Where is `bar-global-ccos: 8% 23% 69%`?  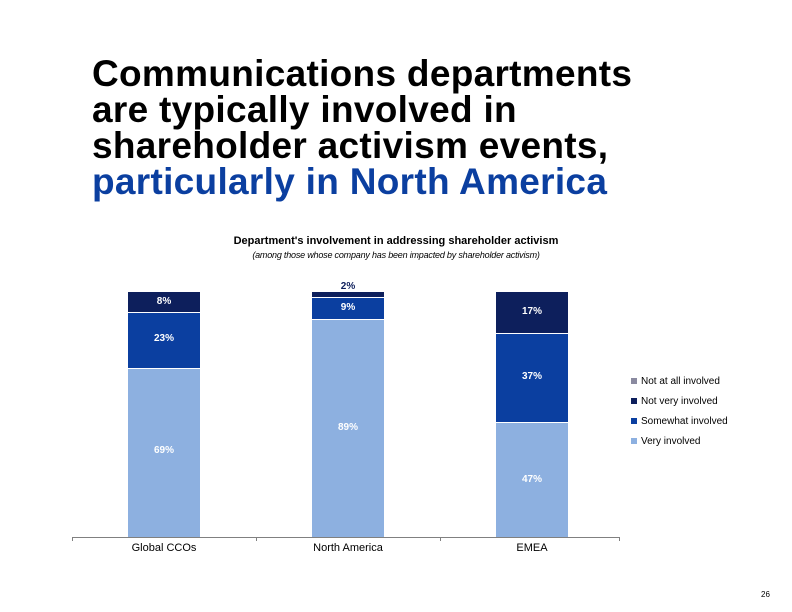
bar-global-ccos: 8% 23% 69% is located at coordinates (164, 414).